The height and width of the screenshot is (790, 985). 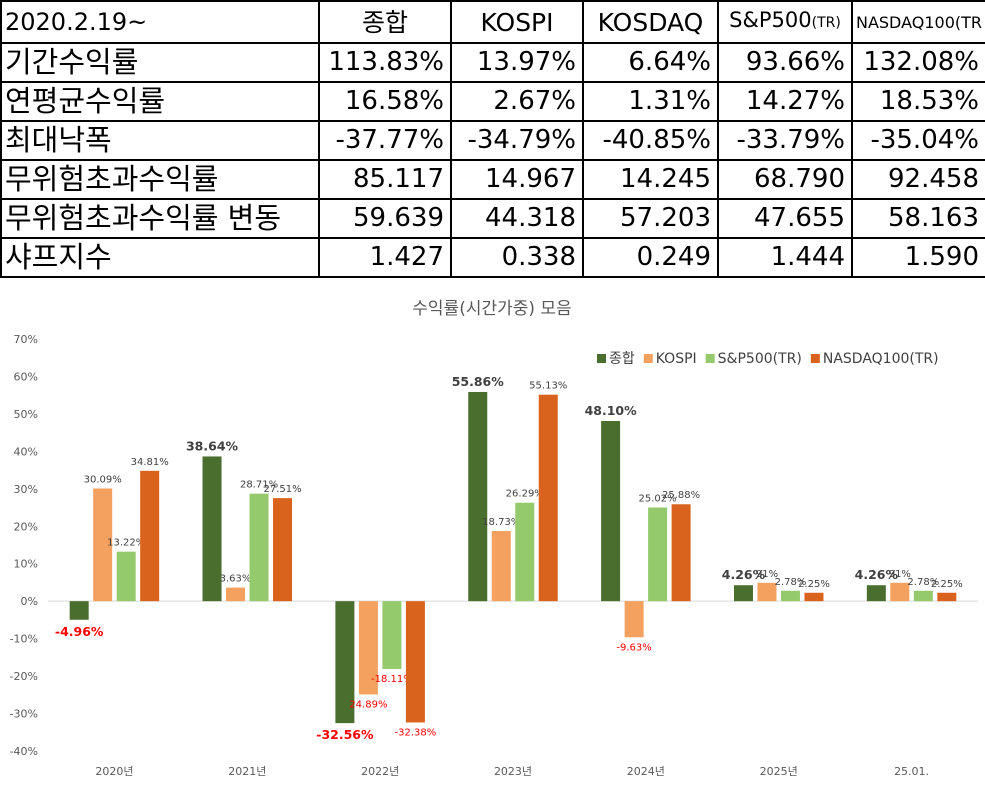 What do you see at coordinates (345, 734) in the screenshot?
I see `data-label: -32.56%` at bounding box center [345, 734].